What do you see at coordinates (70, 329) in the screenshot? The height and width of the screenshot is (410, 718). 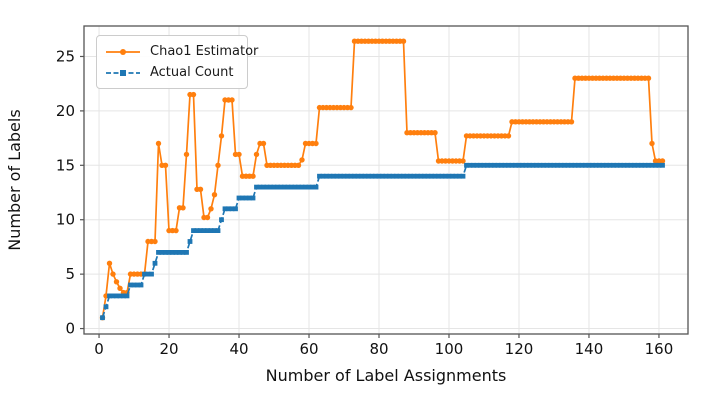 I see `y-tick-label: 0` at bounding box center [70, 329].